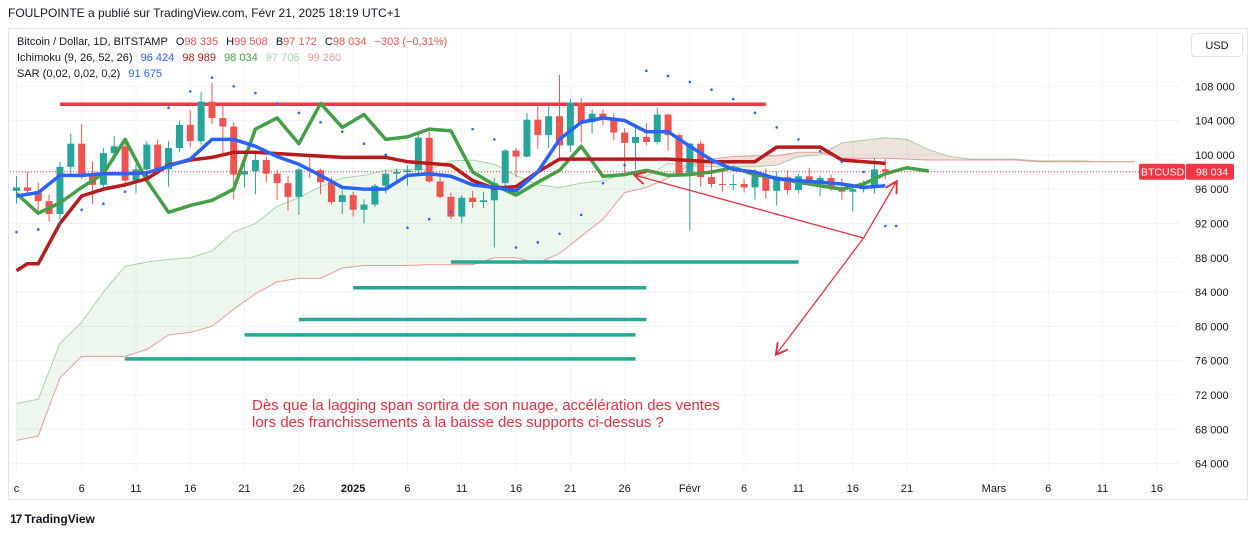 Image resolution: width=1257 pixels, height=537 pixels. What do you see at coordinates (17, 489) in the screenshot?
I see `x-tick-0: c` at bounding box center [17, 489].